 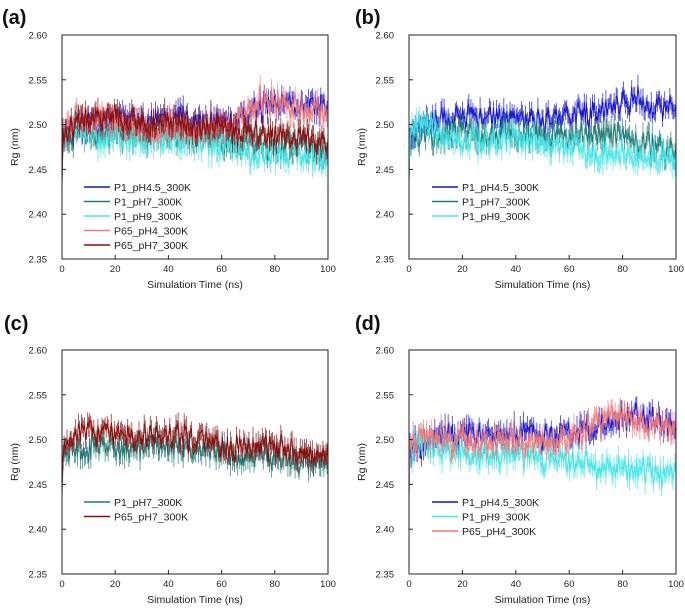 What do you see at coordinates (136, 510) in the screenshot?
I see `legend: P1_pH7_300K P65_pH7_300K` at bounding box center [136, 510].